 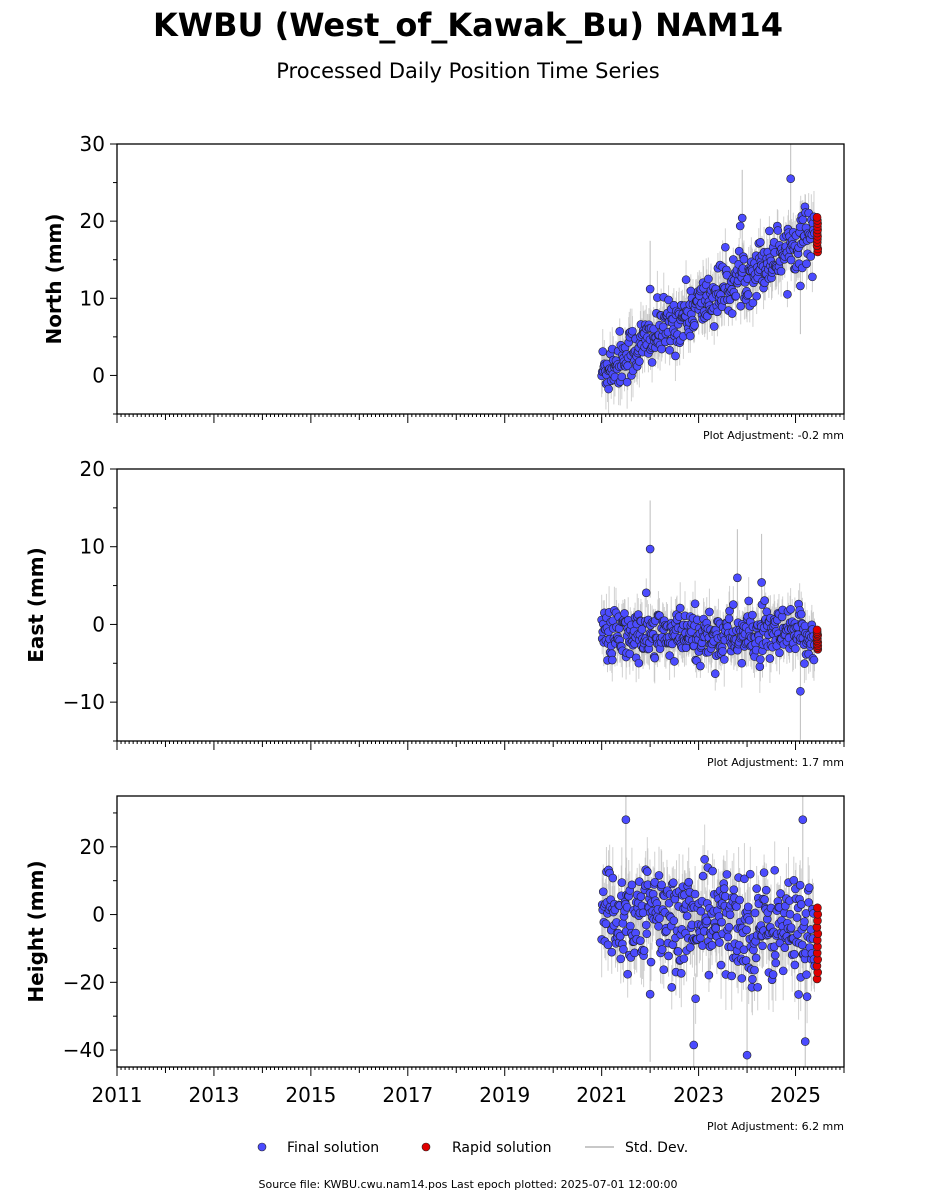 I want to click on x-tick-label: 2025, so click(x=795, y=1095).